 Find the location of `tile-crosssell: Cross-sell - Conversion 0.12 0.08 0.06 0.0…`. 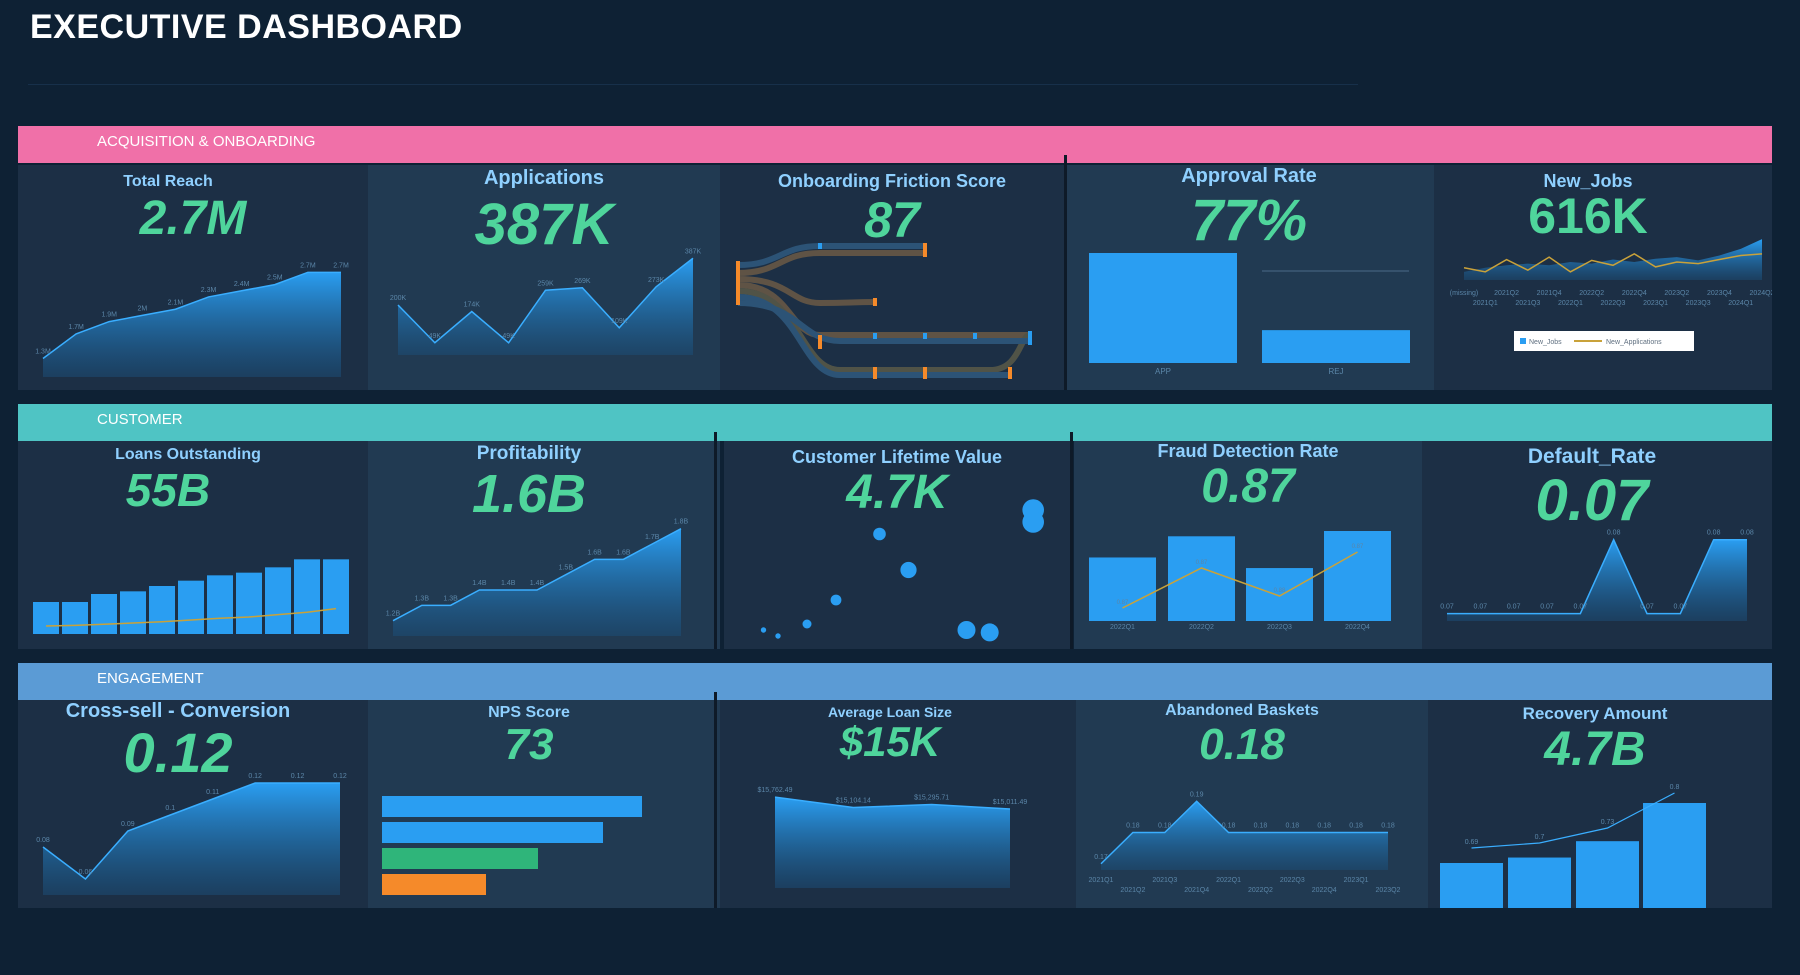

tile-crosssell: Cross-sell - Conversion 0.12 0.08 0.06 0.0… is located at coordinates (193, 804).